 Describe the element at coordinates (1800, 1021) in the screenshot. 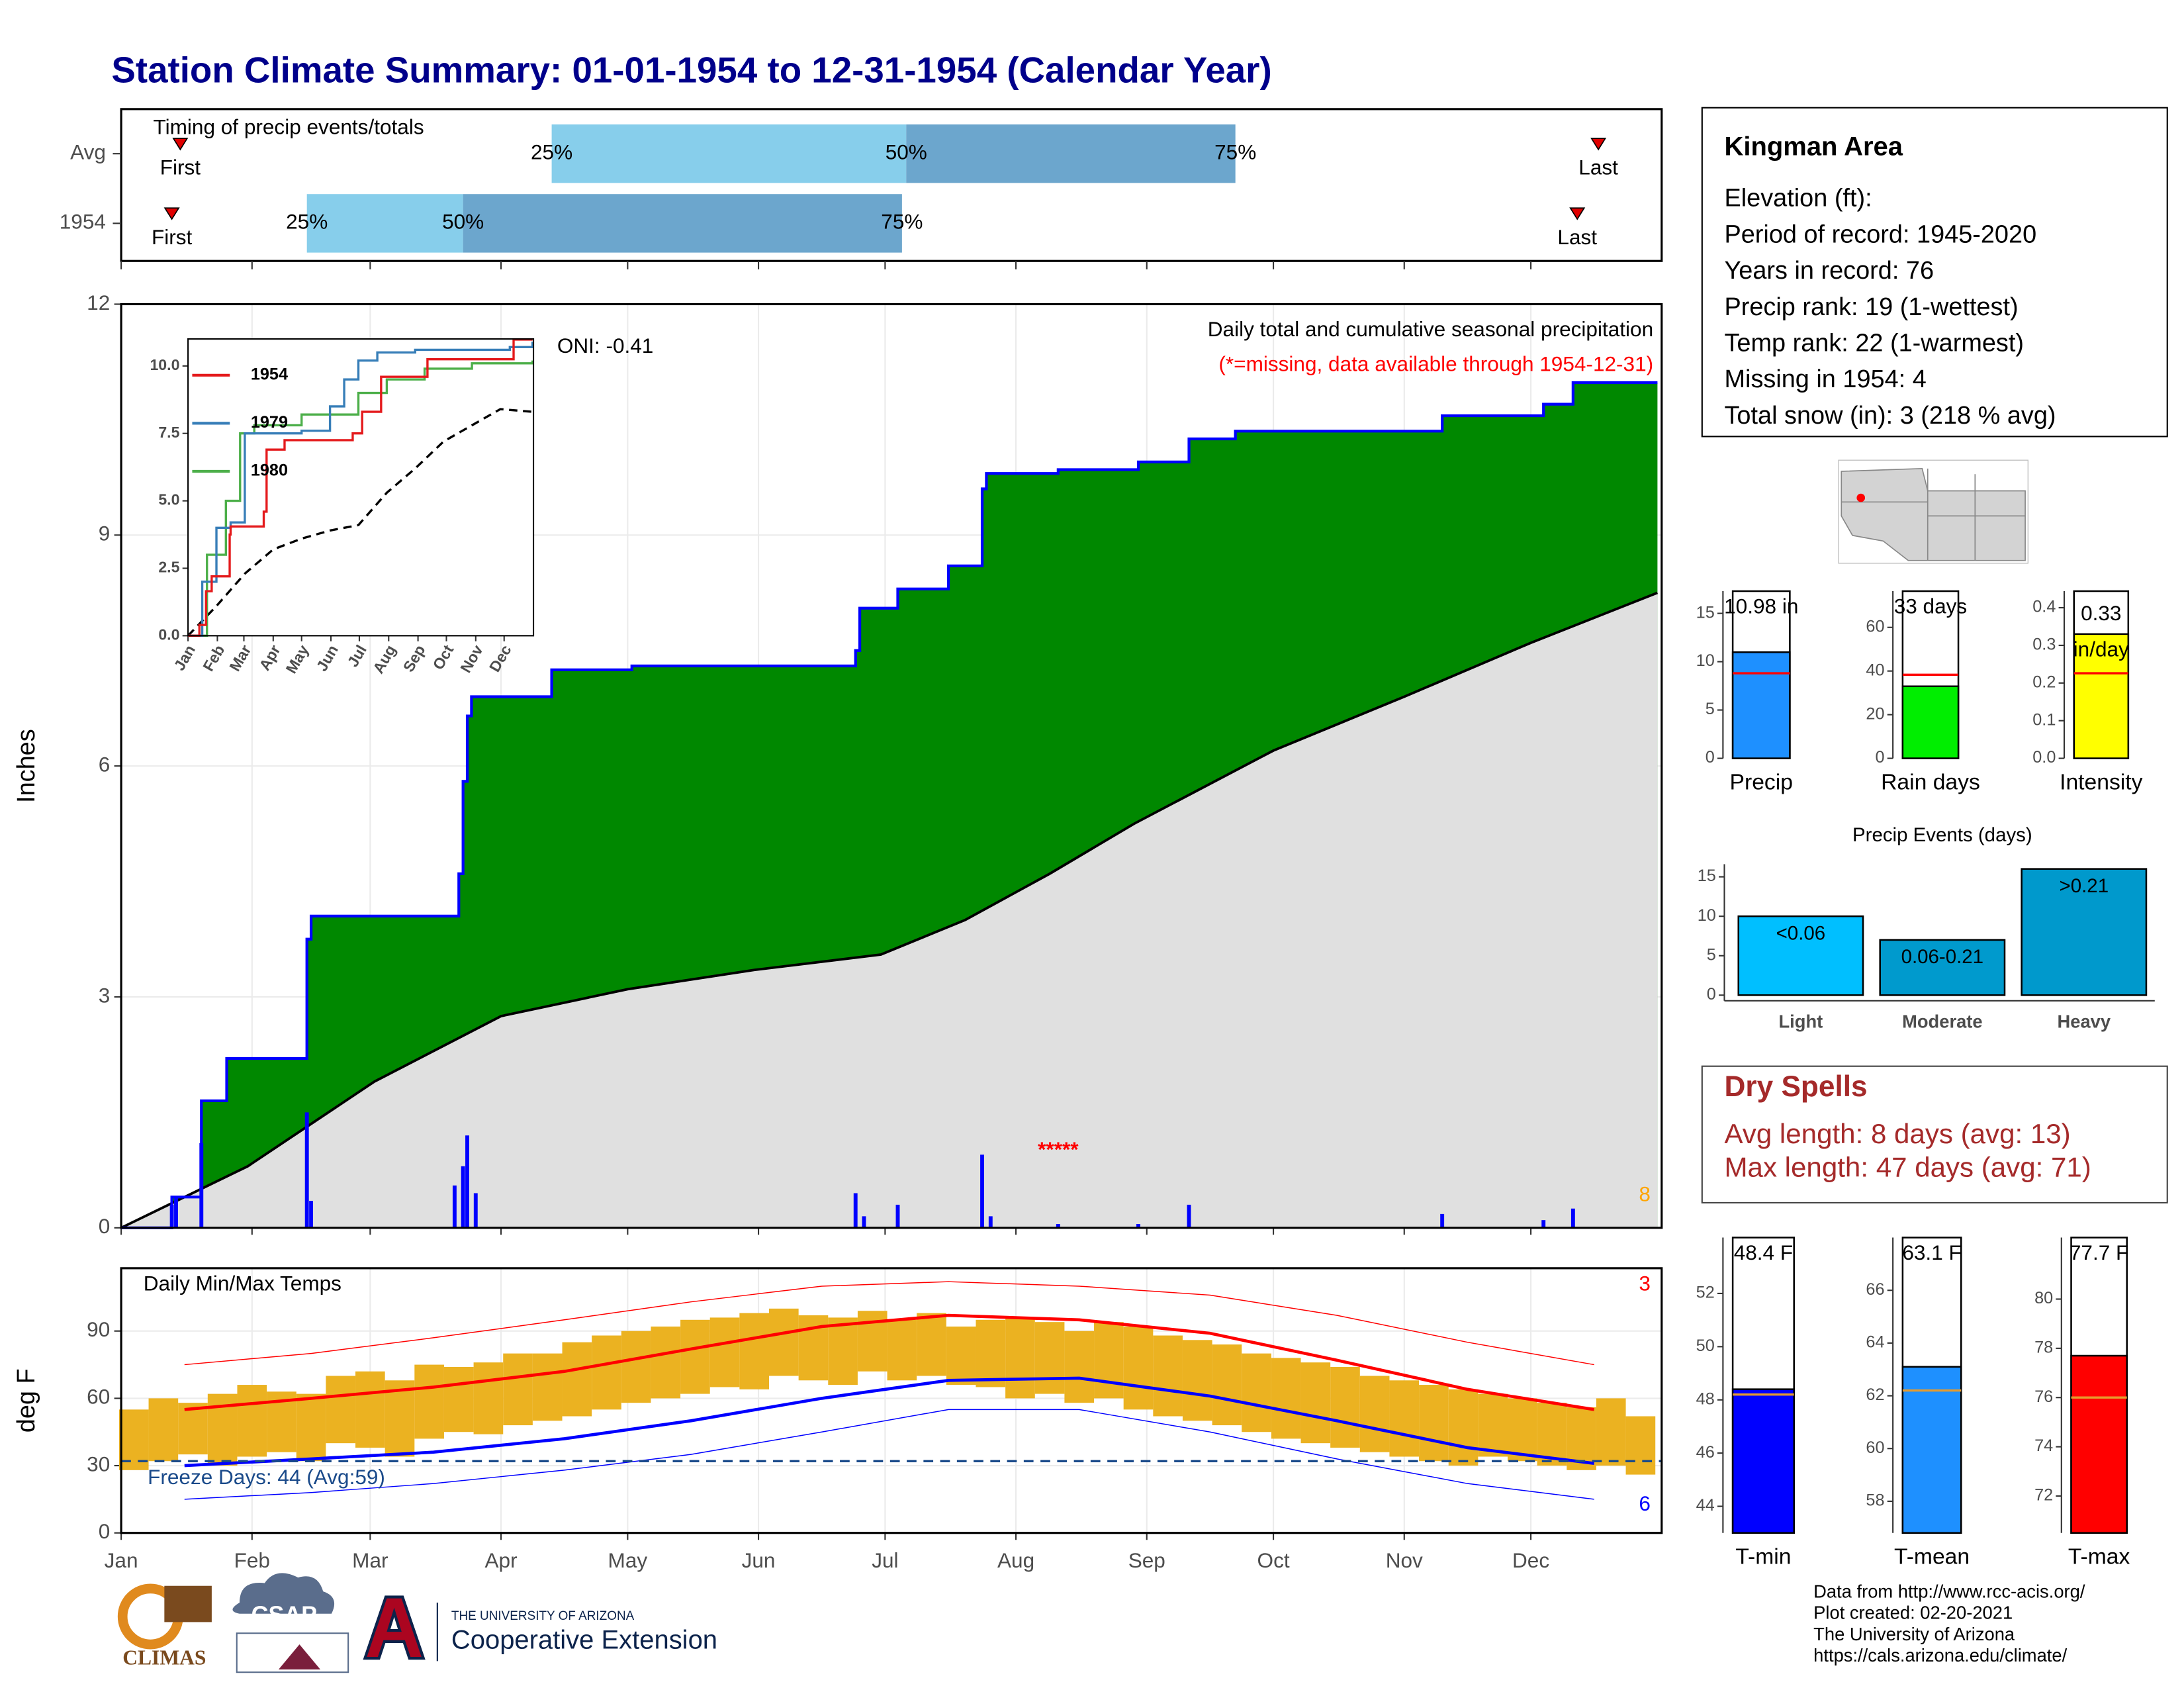

I see `x-tick-label: Light` at that location.